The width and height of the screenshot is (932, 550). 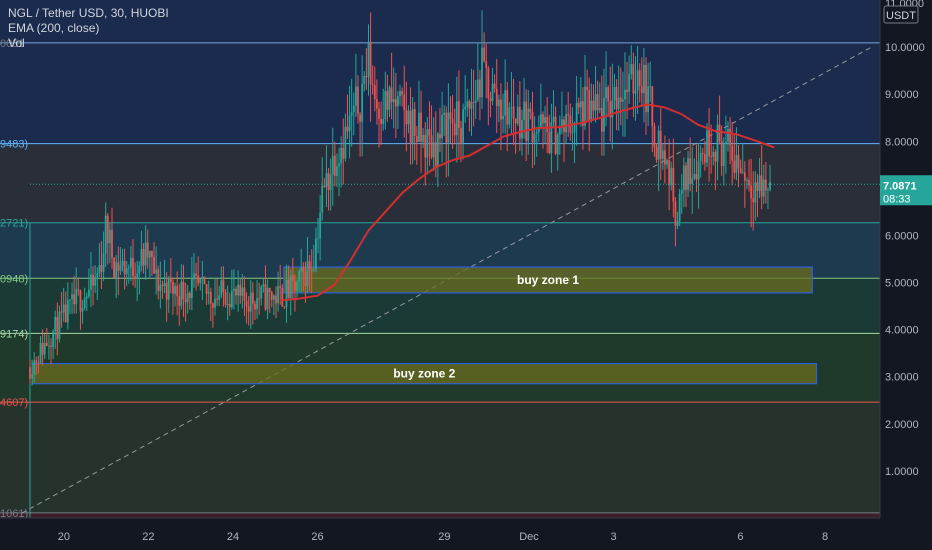 I want to click on fib-band, so click(x=440, y=183).